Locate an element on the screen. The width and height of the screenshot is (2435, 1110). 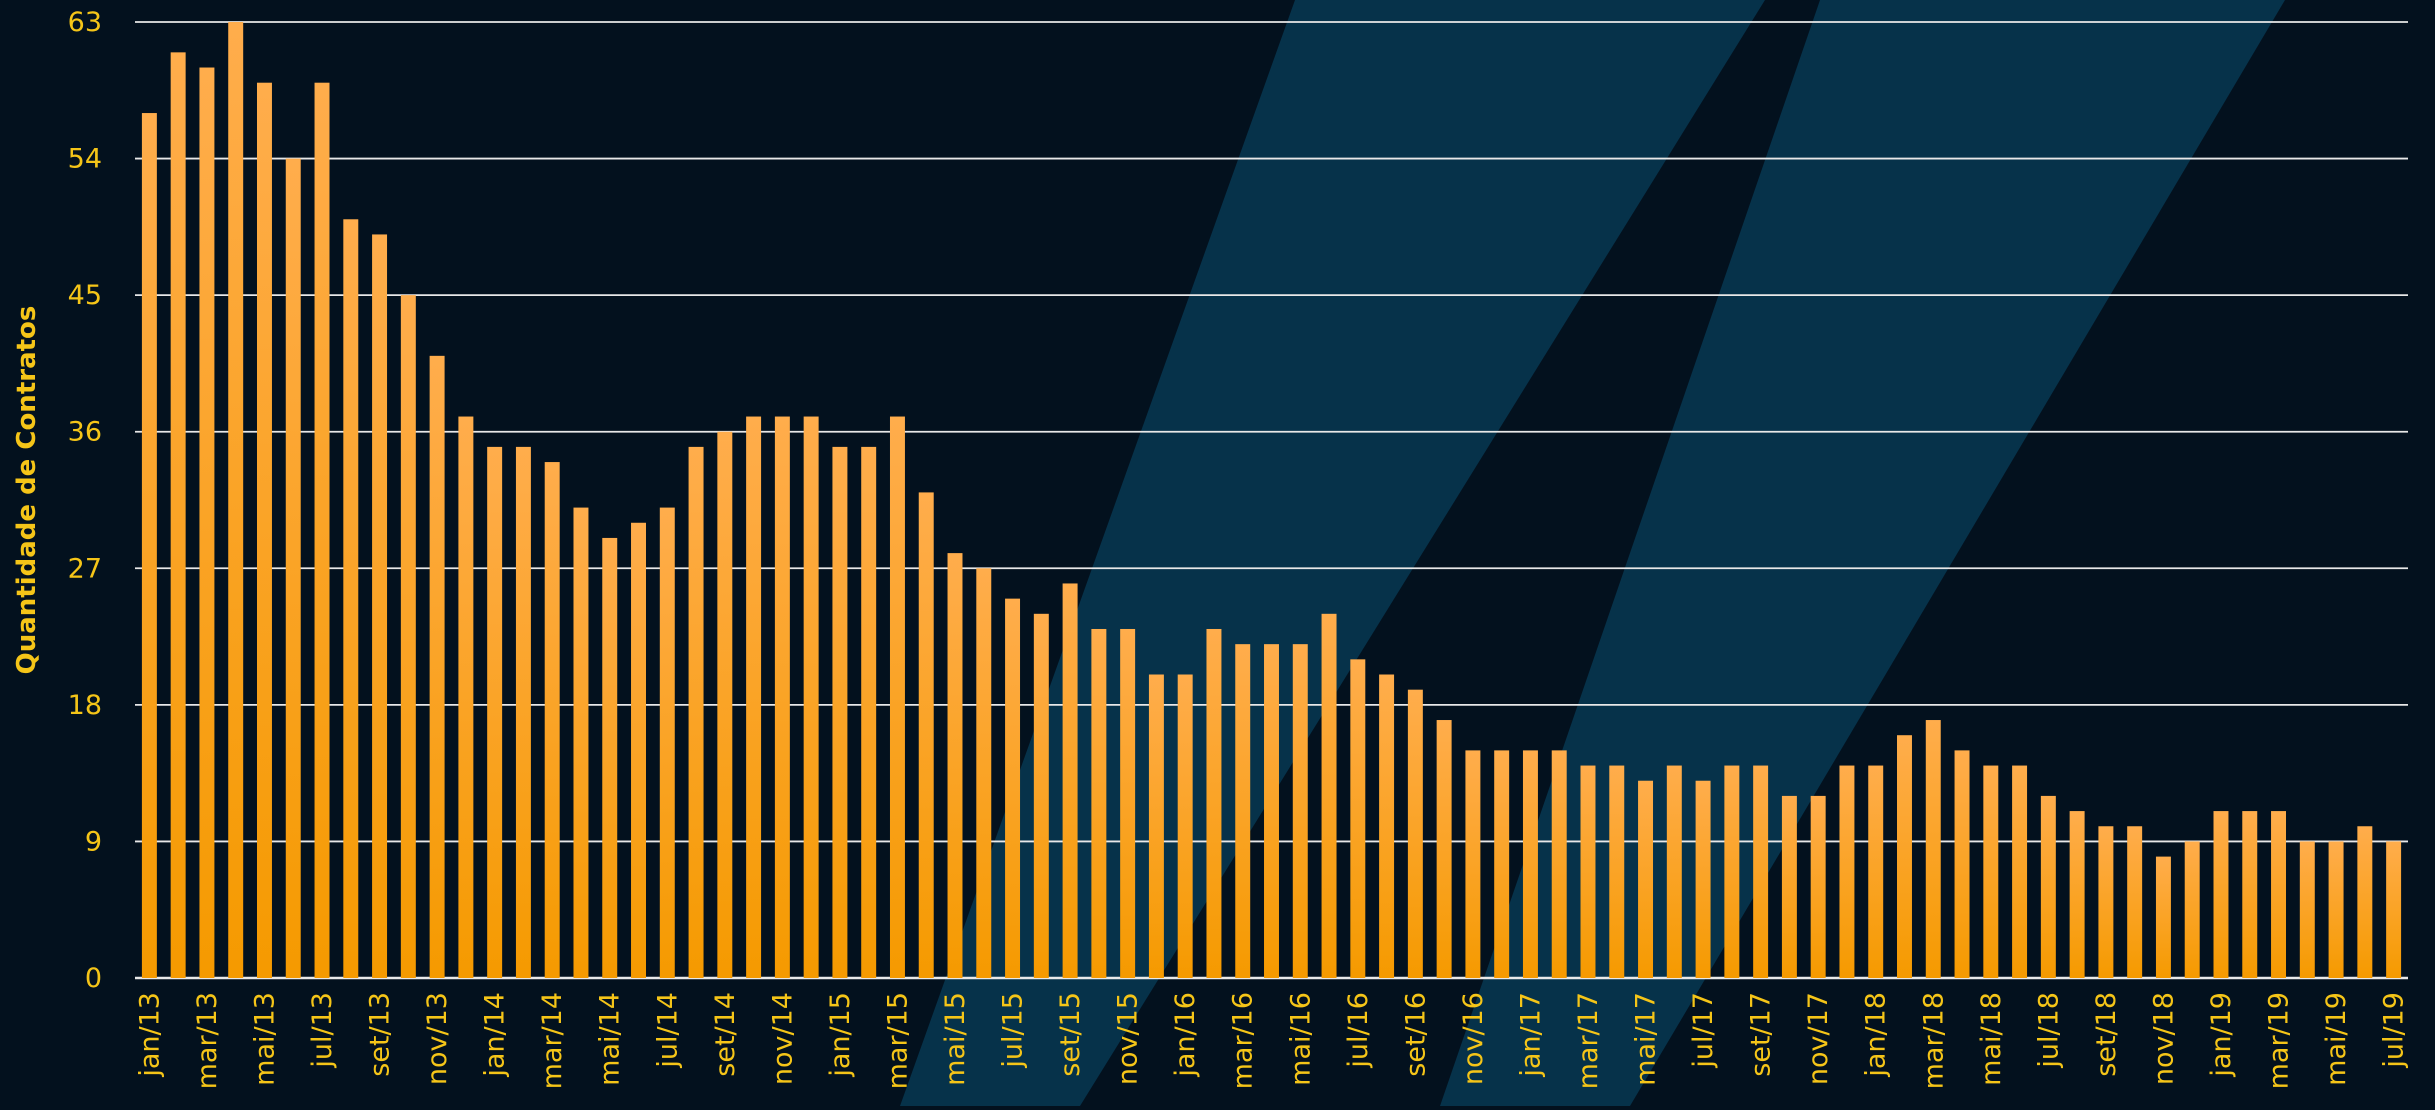
x-tick-label: mar/15 is located at coordinates (897, 1040).